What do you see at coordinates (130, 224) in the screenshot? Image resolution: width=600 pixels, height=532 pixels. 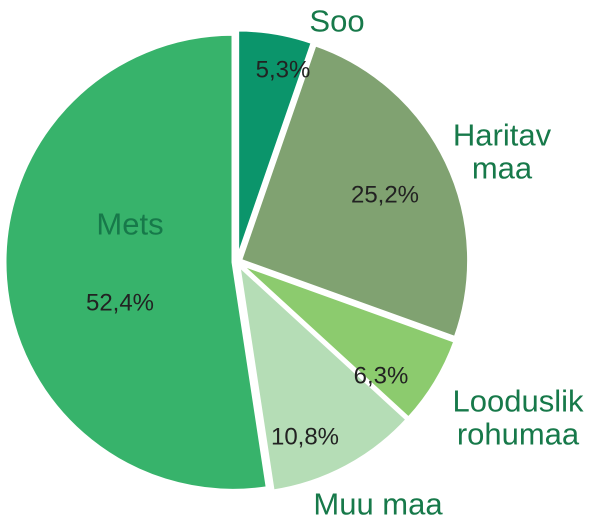 I see `category-label: Mets` at bounding box center [130, 224].